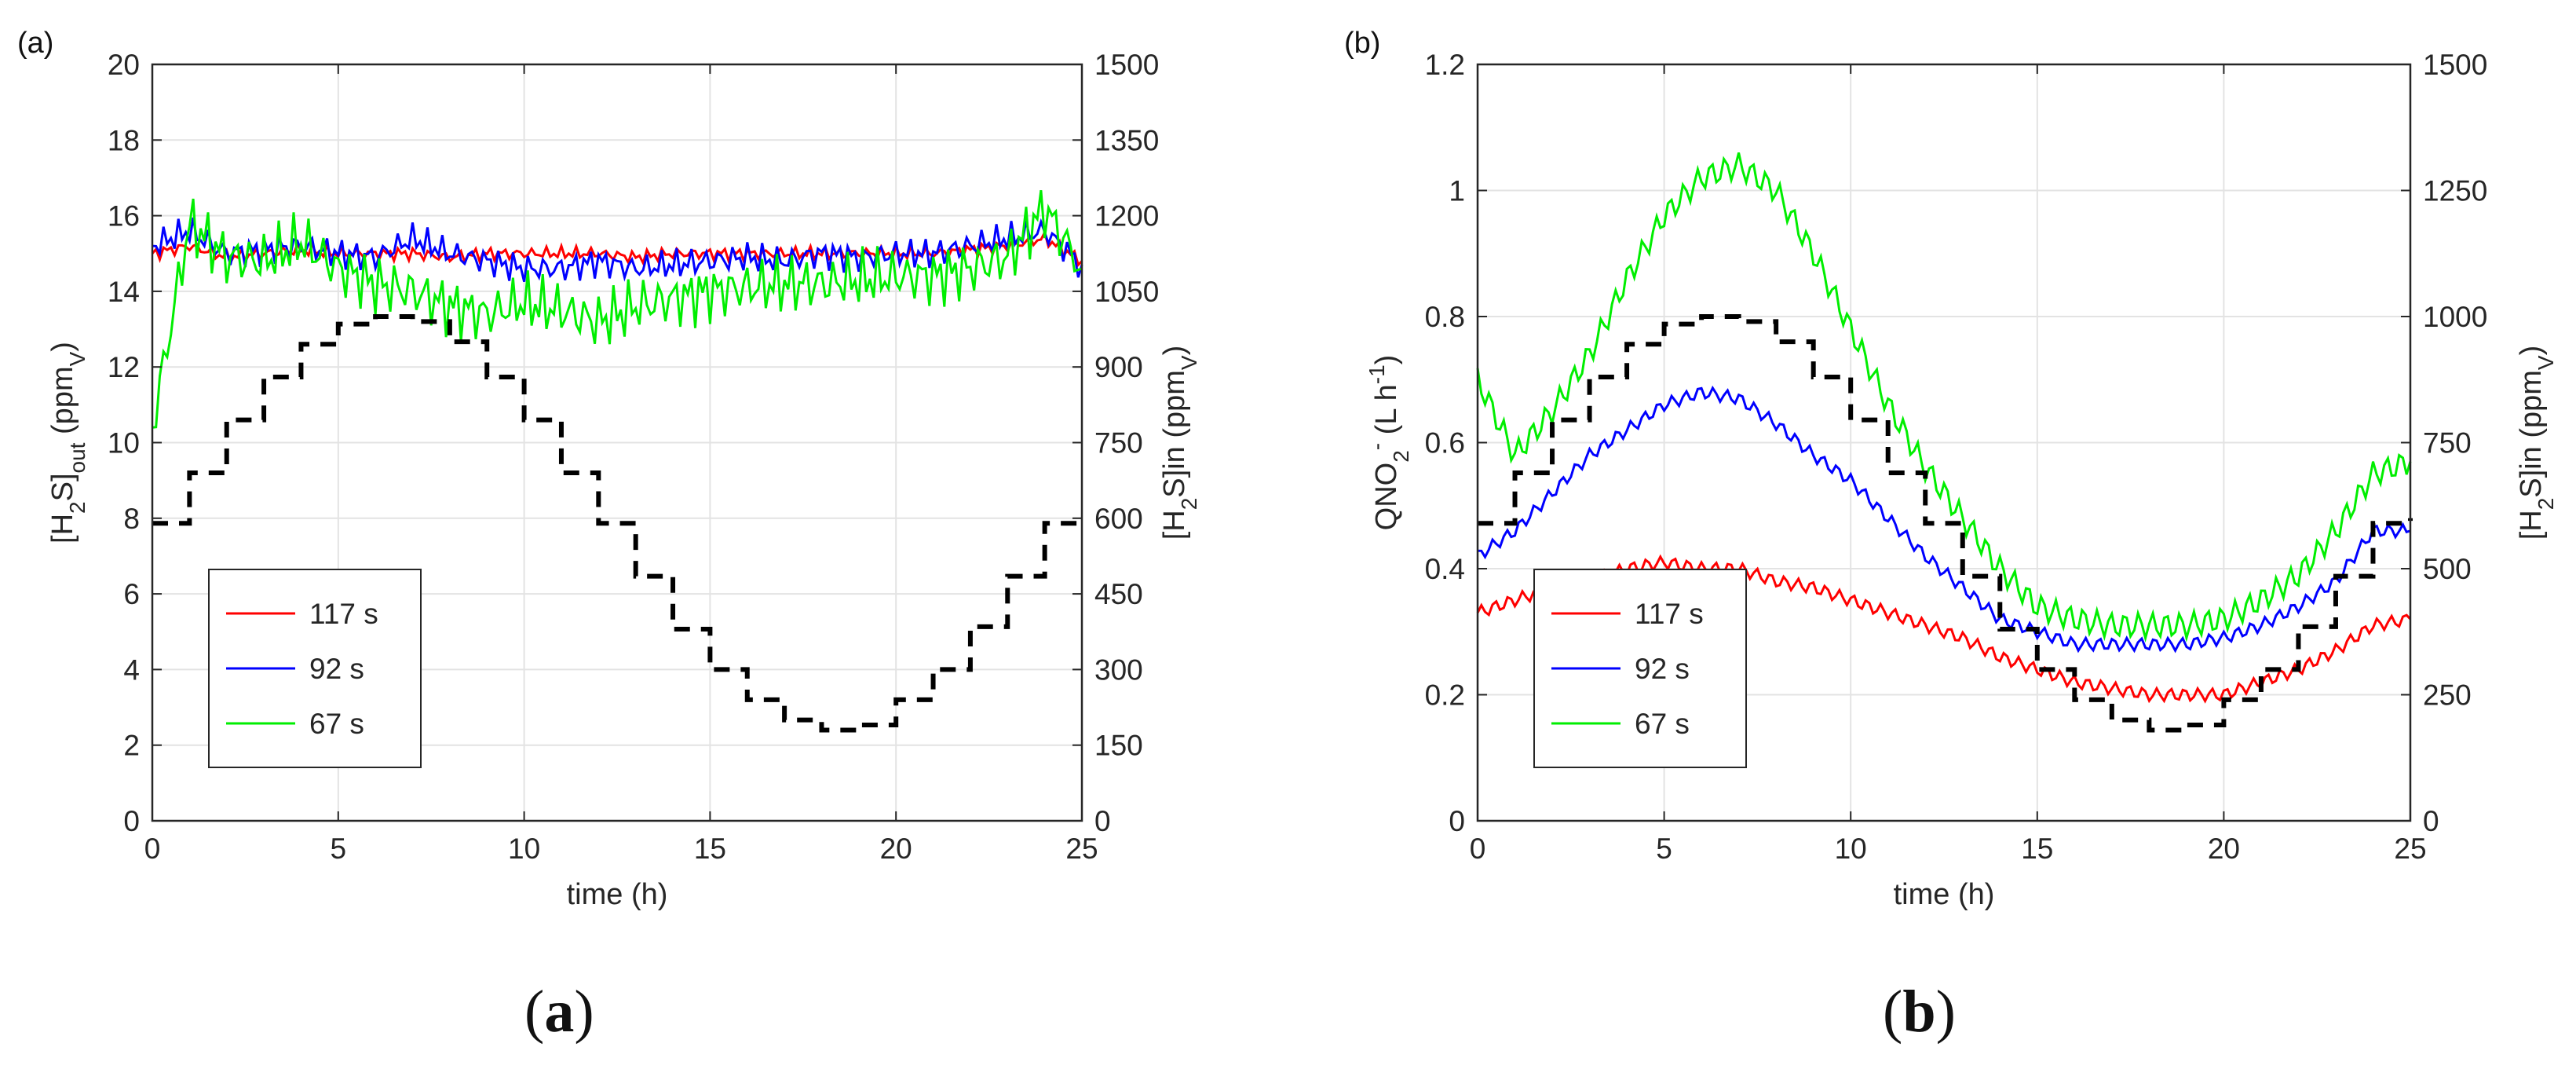  What do you see at coordinates (1445, 443) in the screenshot?
I see `y-left-tick-label: 0.6` at bounding box center [1445, 443].